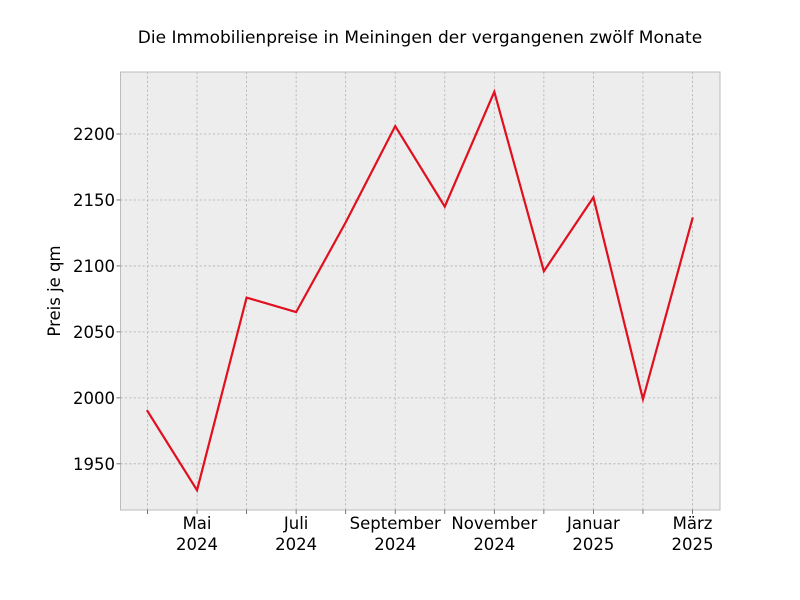  I want to click on x-tick-label: Januar 2025, so click(593, 534).